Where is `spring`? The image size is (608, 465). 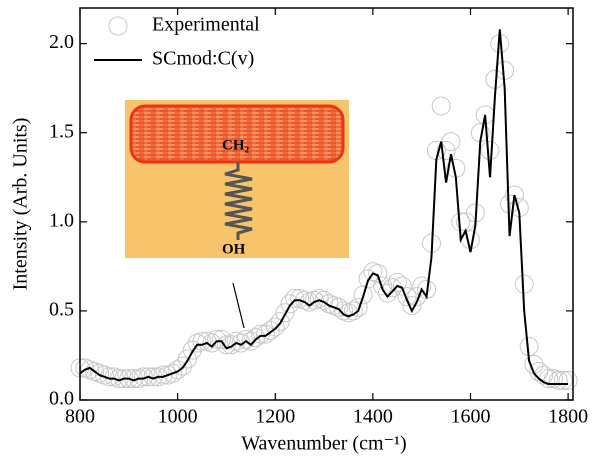
spring is located at coordinates (238, 201).